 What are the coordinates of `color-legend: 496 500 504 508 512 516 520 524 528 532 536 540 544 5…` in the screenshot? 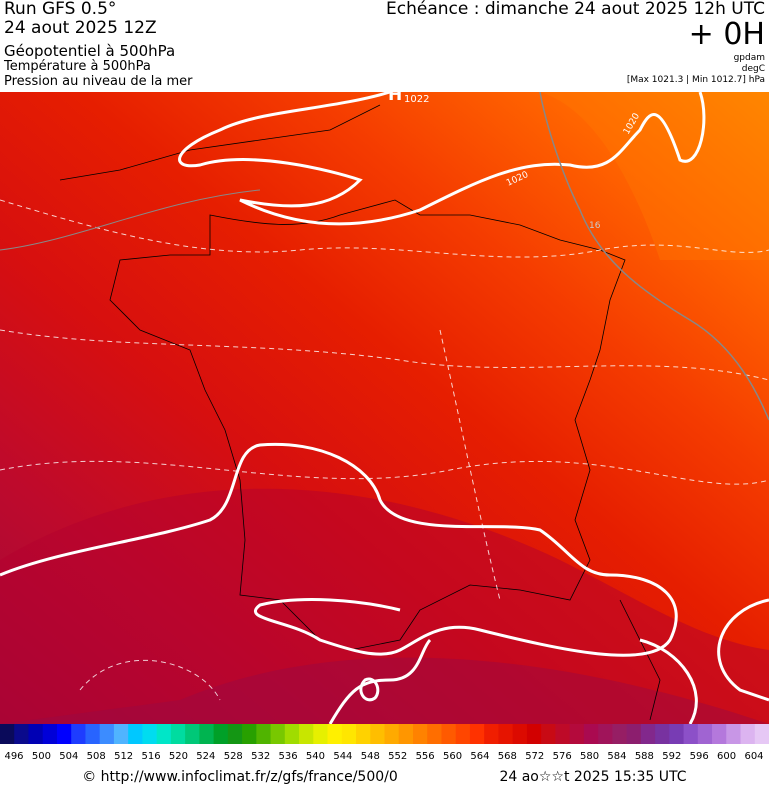 It's located at (384, 743).